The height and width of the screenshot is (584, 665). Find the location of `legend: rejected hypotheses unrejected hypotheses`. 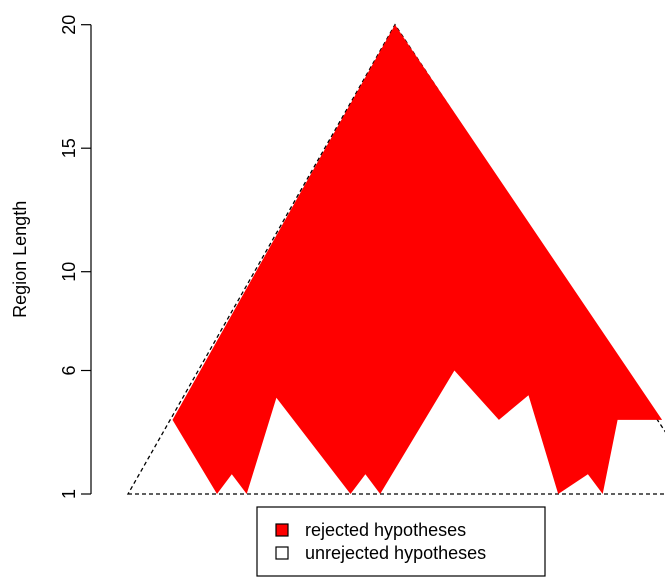

legend: rejected hypotheses unrejected hypotheses is located at coordinates (401, 541).